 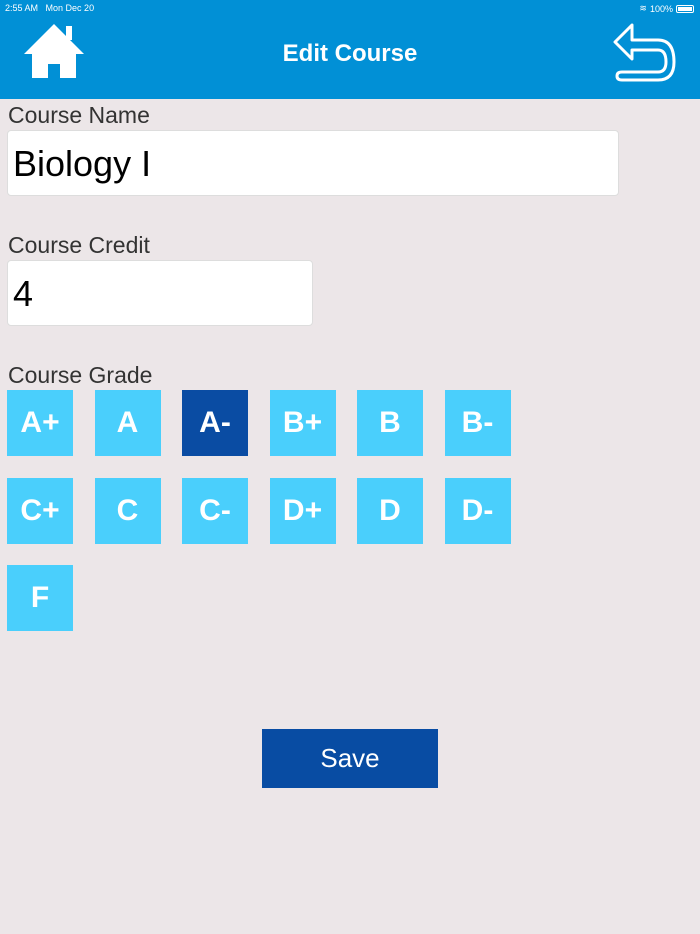 I want to click on status-time-date: 2:55 AM Mon Dec 20, so click(x=50, y=8).